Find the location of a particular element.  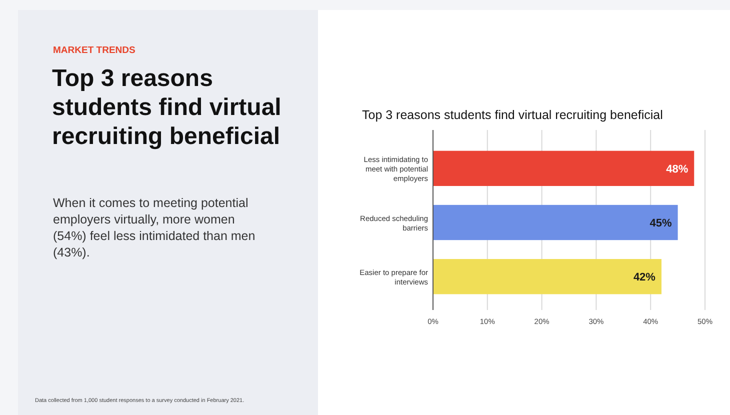

text: When it comes to meeting potential employers virtually, more women (54%) feel less intimidated than men (43%). is located at coordinates (154, 228).